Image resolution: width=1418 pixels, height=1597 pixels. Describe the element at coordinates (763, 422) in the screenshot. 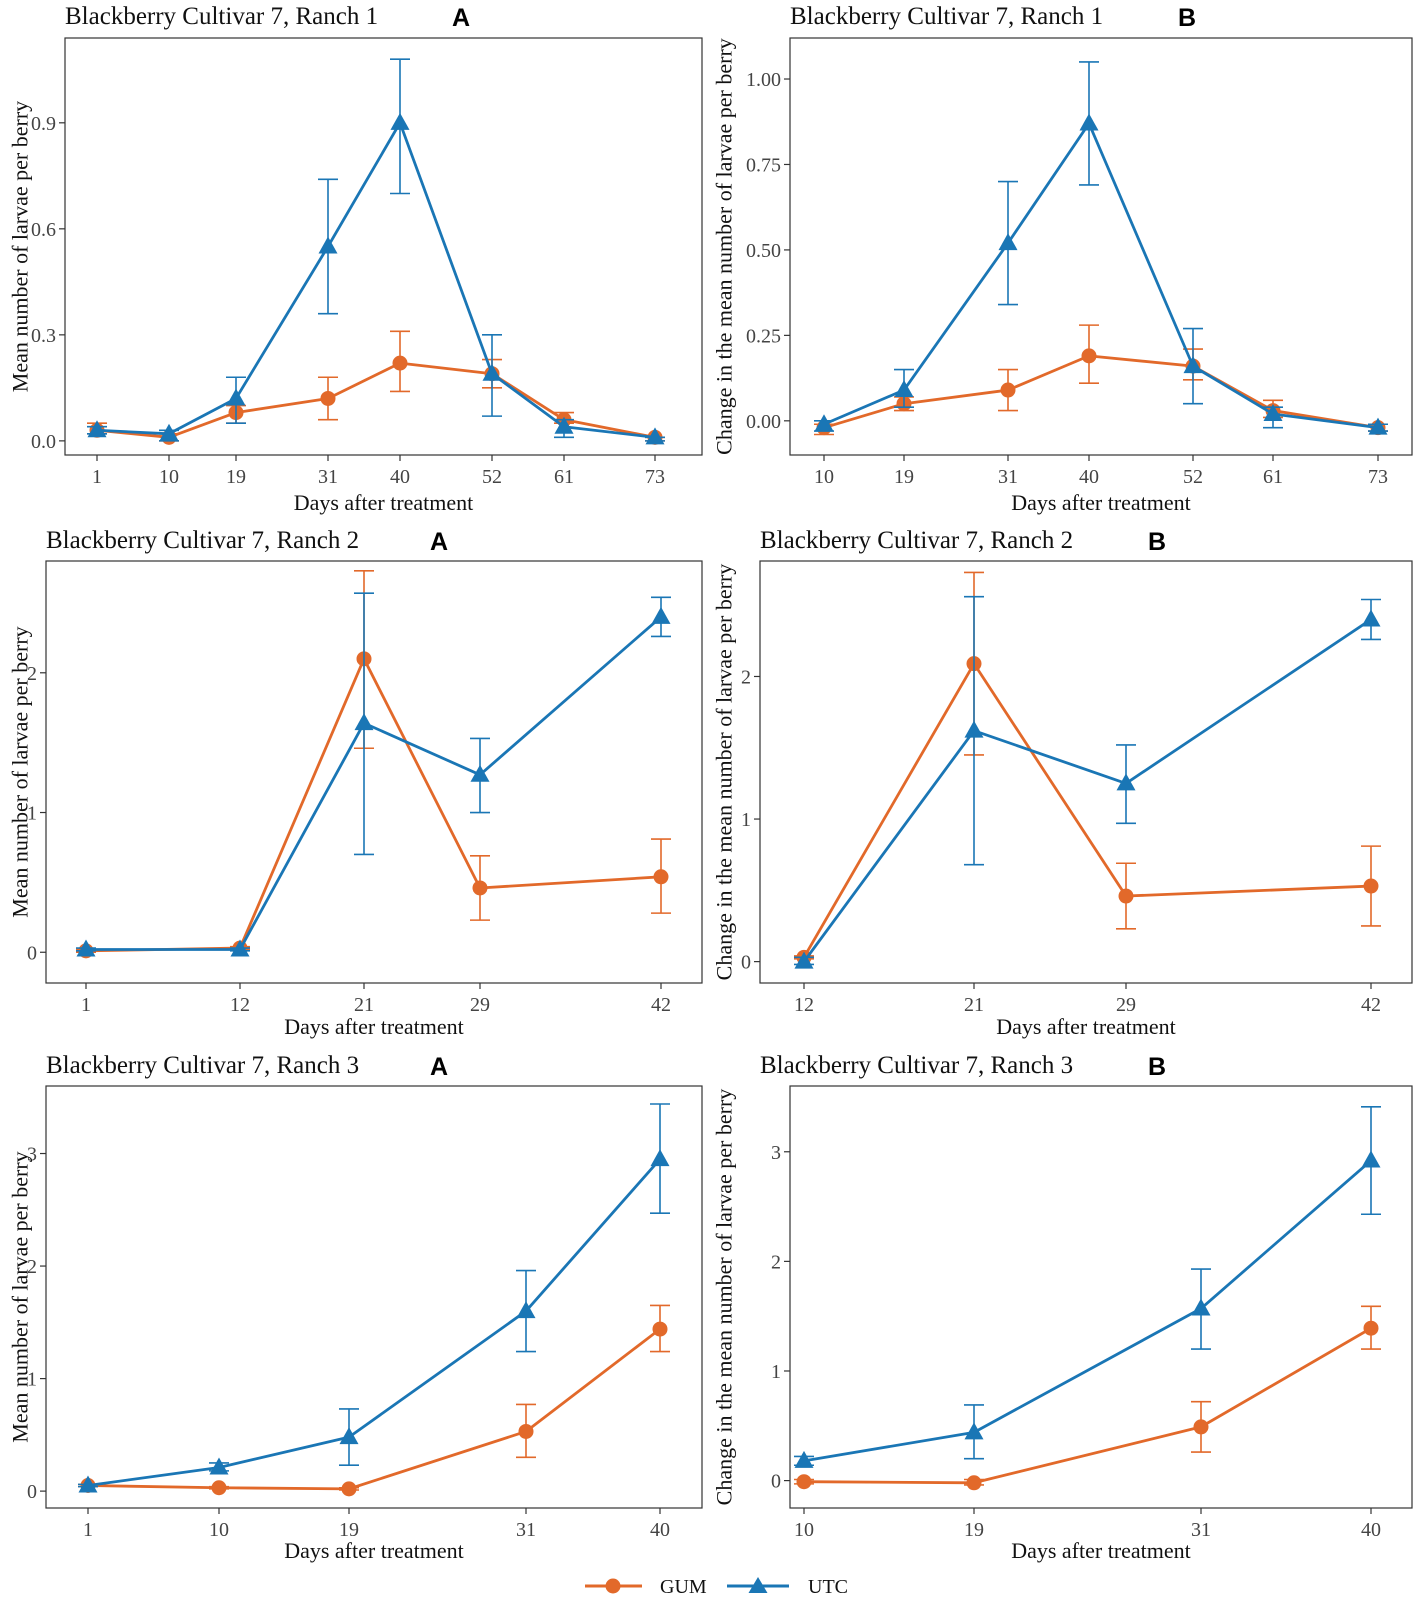

I see `y-tick-label: 0.00` at that location.